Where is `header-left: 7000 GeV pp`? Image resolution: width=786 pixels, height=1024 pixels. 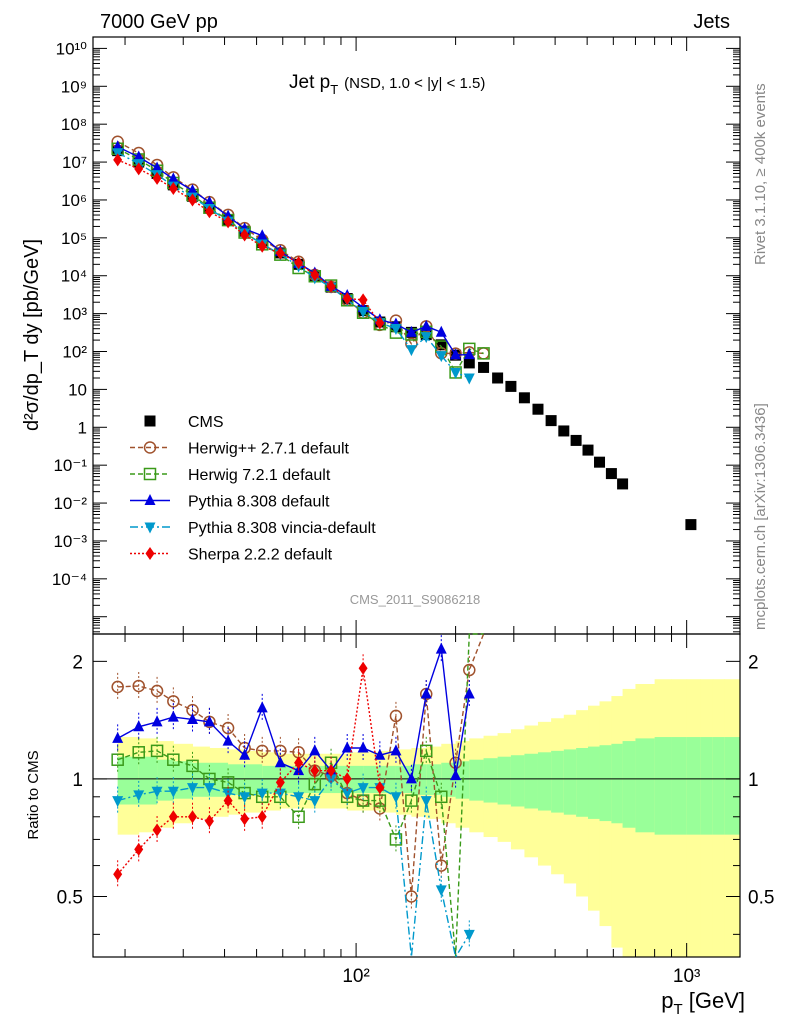
header-left: 7000 GeV pp is located at coordinates (159, 22).